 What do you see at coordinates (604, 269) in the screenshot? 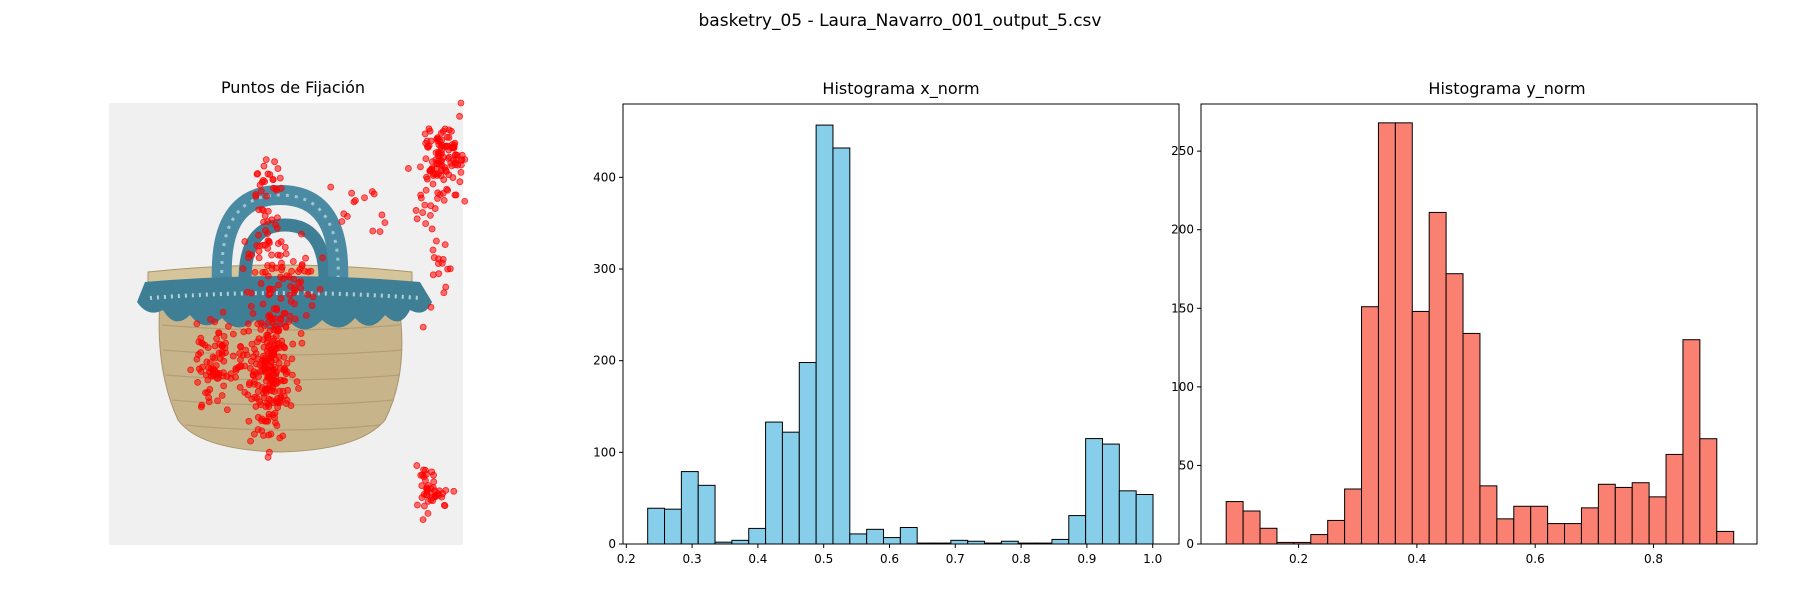
I see `histogram-x-ytick-label: 300` at bounding box center [604, 269].